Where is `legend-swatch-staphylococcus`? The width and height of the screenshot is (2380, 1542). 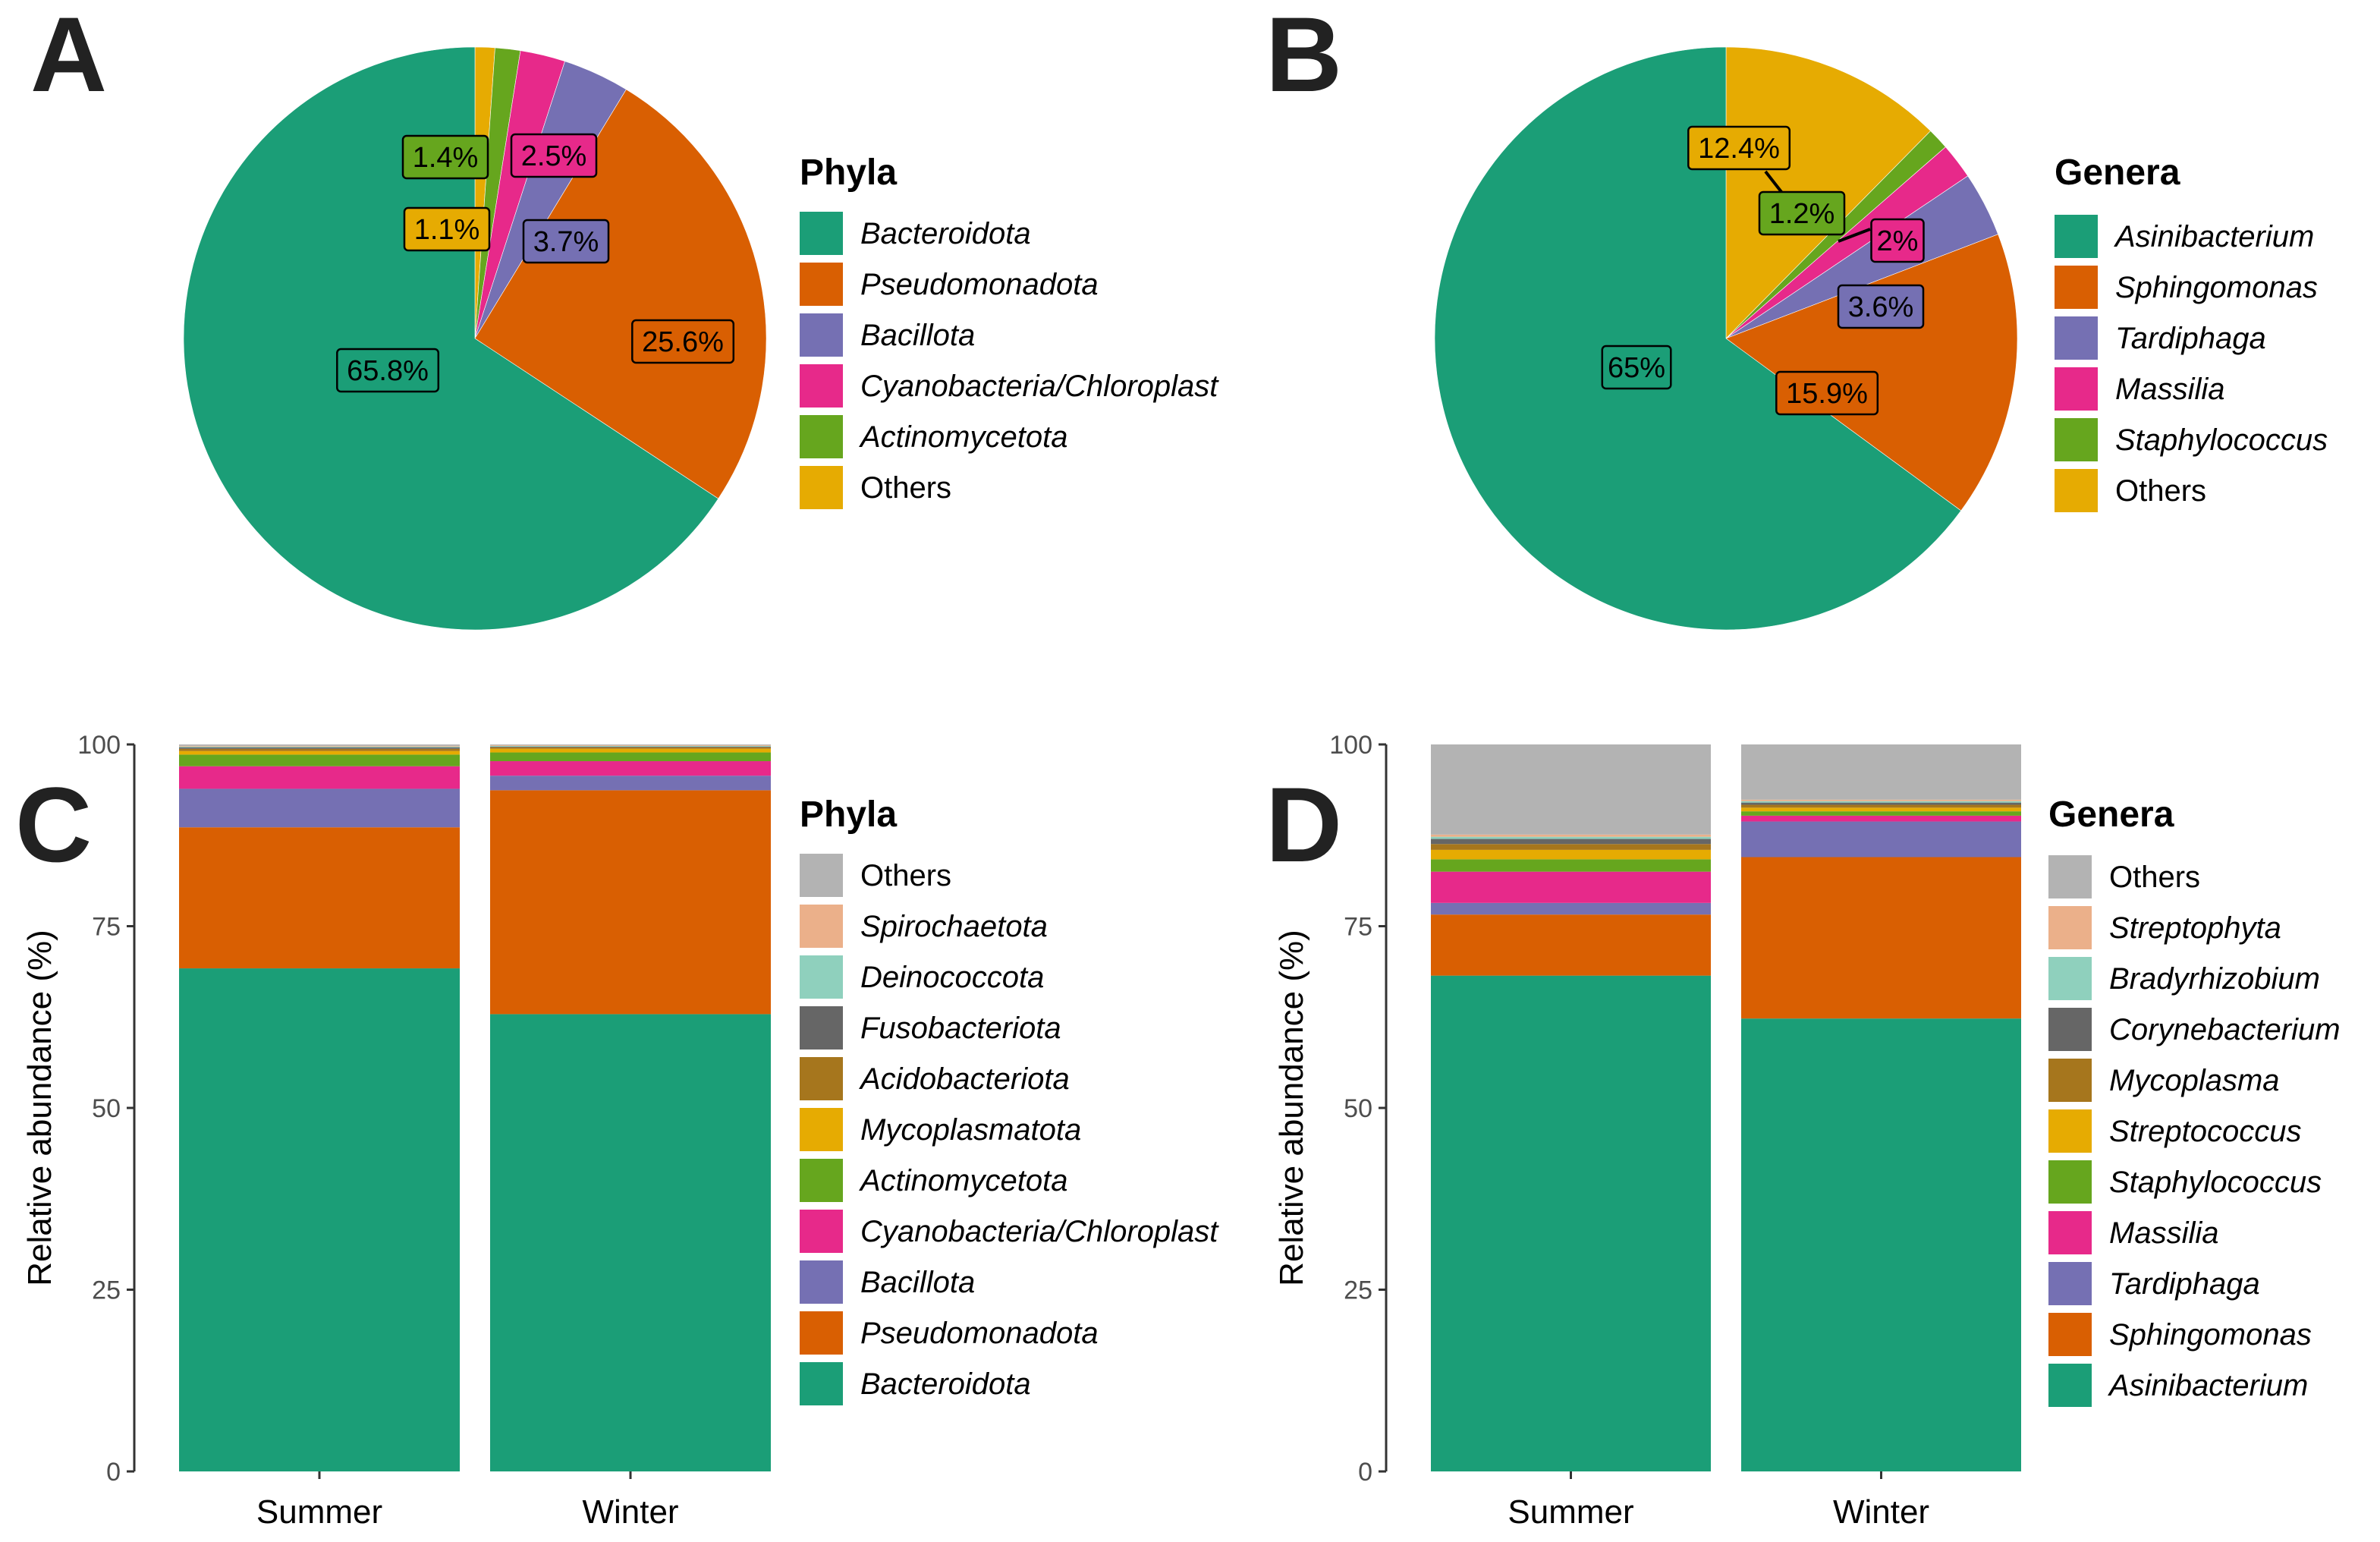 legend-swatch-staphylococcus is located at coordinates (2070, 1182).